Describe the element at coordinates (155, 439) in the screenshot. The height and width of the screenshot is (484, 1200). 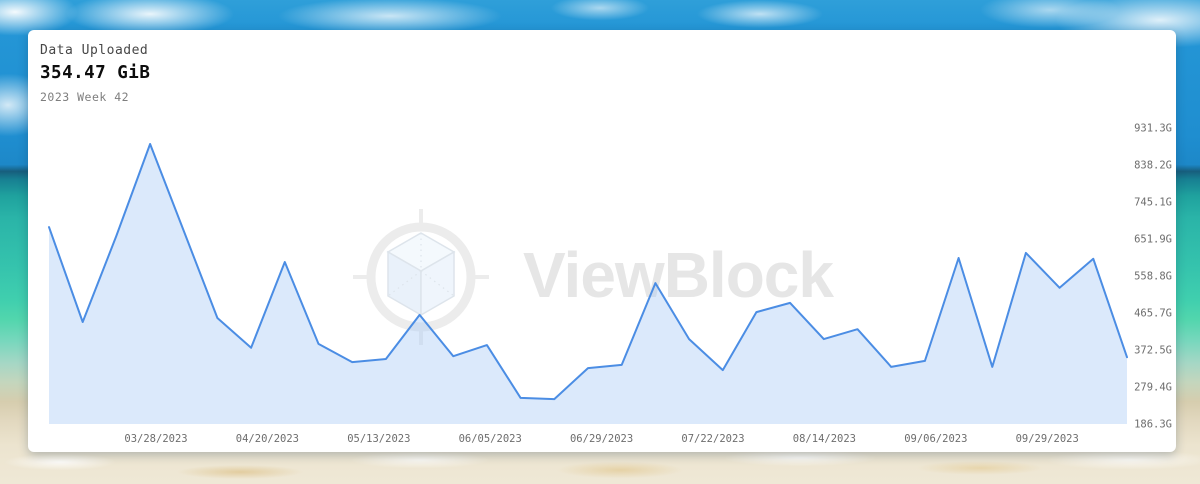
I see `x-axis-tick-label: 03/28/2023` at that location.